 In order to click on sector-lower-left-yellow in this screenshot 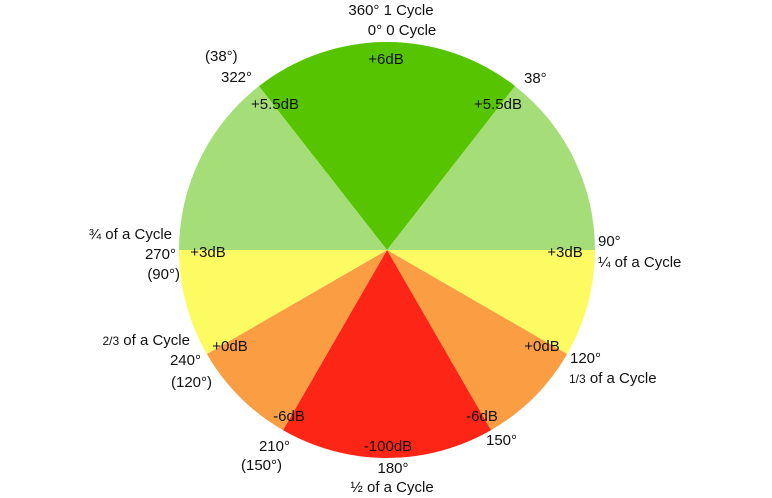, I will do `click(283, 302)`.